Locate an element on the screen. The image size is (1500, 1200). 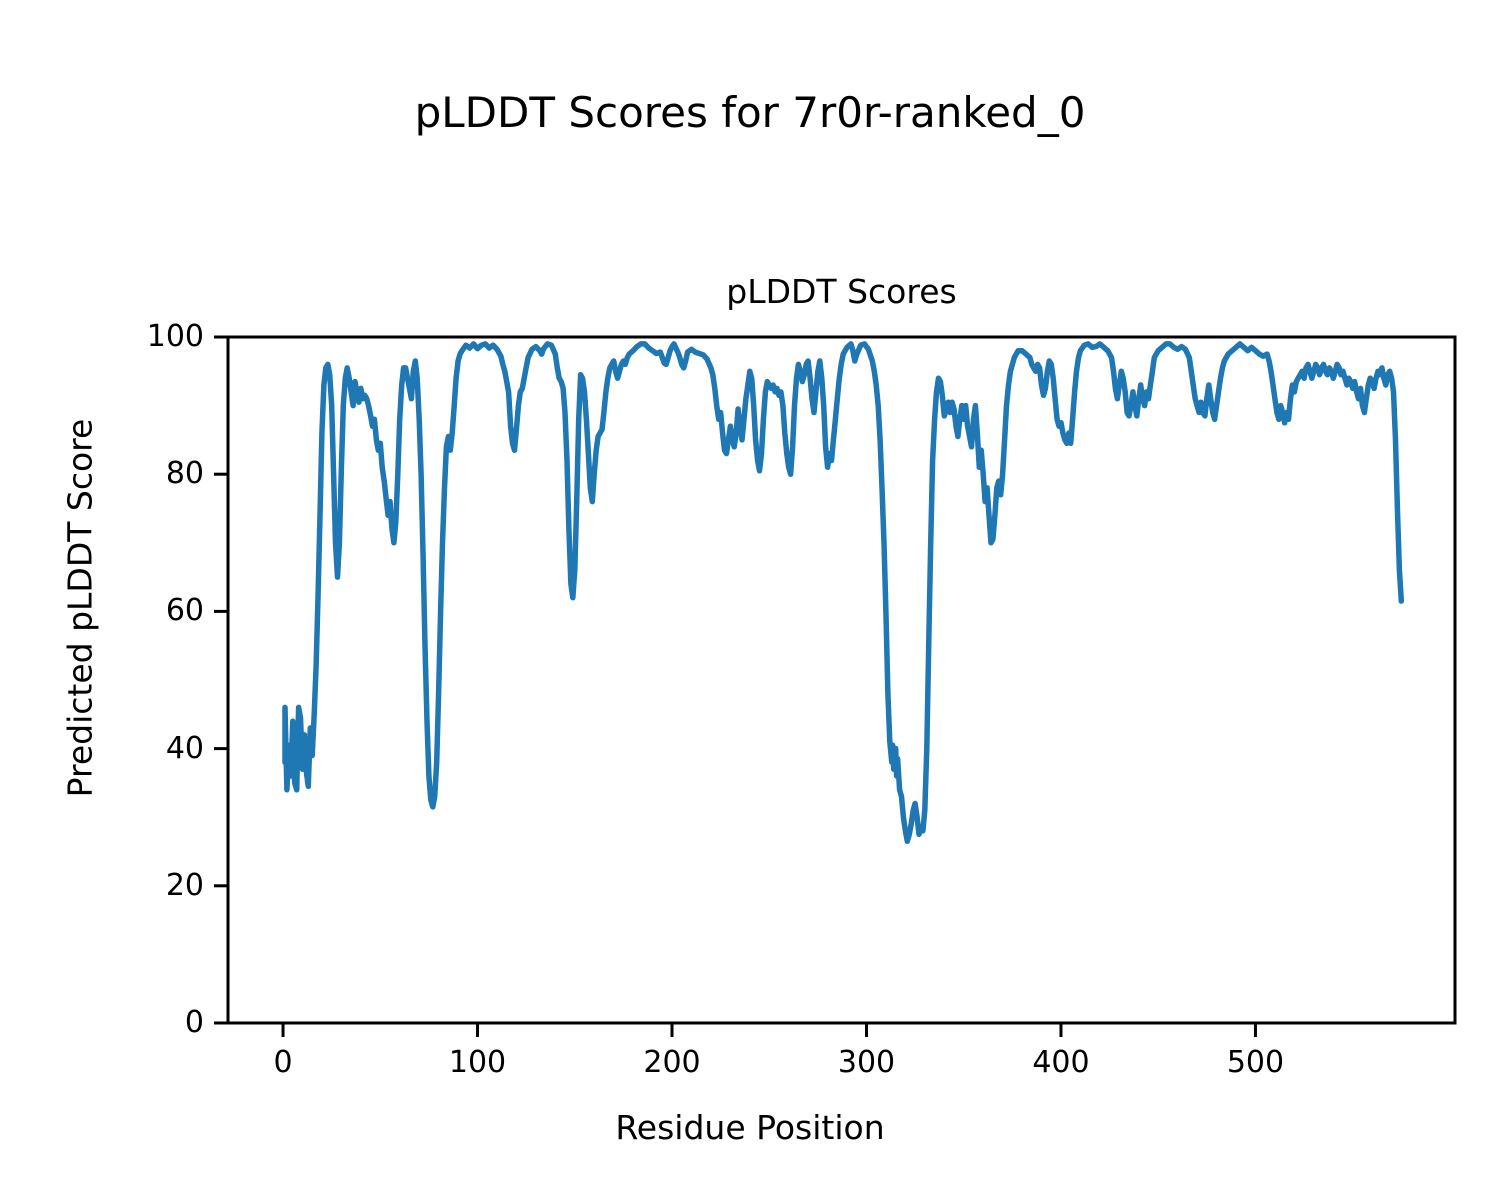
x-tick-label: 0 is located at coordinates (283, 1062).